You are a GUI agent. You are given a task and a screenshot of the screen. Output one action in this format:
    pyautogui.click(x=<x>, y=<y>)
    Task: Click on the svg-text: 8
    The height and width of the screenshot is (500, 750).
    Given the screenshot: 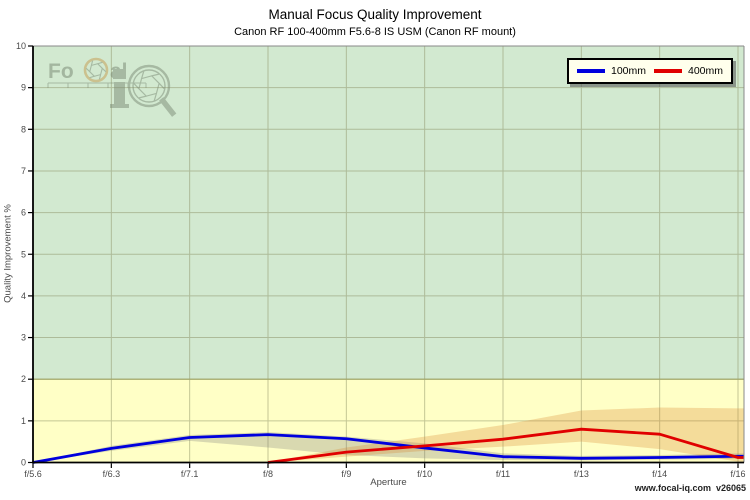 What is the action you would take?
    pyautogui.click(x=23, y=129)
    